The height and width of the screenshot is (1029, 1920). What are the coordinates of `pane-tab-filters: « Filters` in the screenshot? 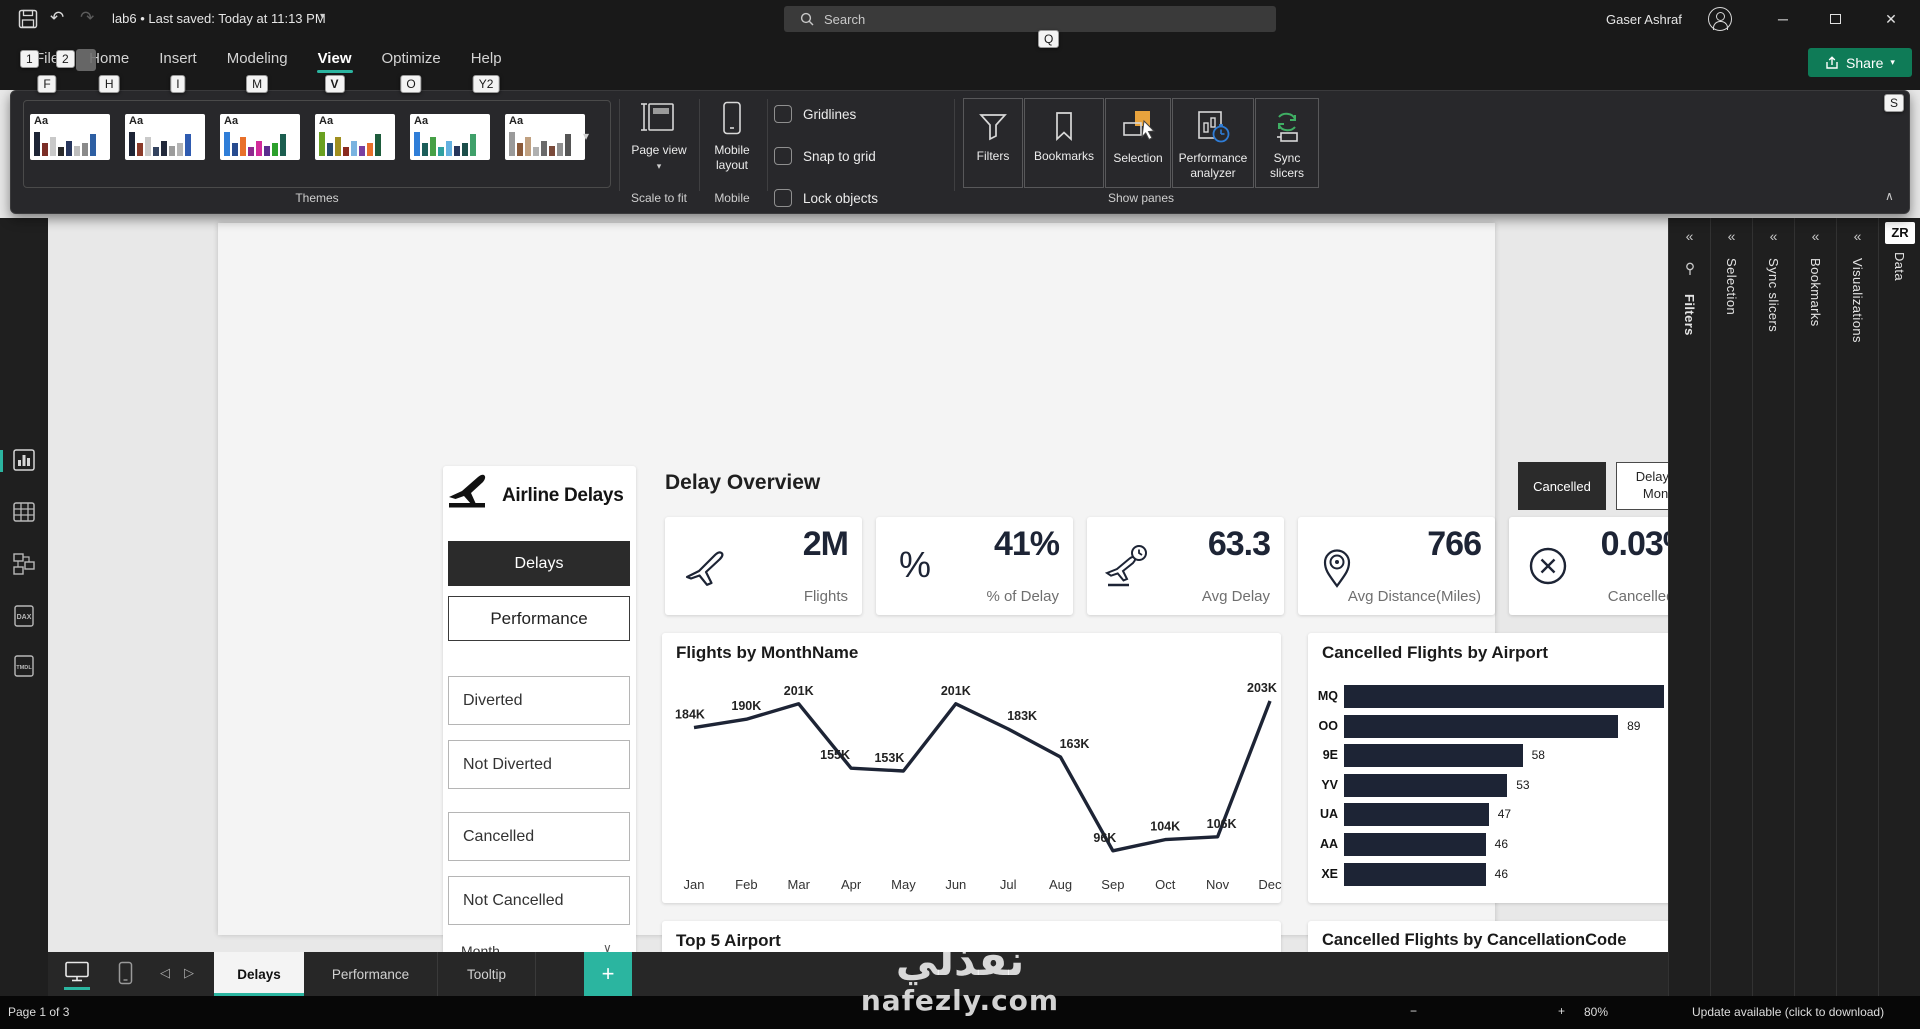 It's located at (1689, 607).